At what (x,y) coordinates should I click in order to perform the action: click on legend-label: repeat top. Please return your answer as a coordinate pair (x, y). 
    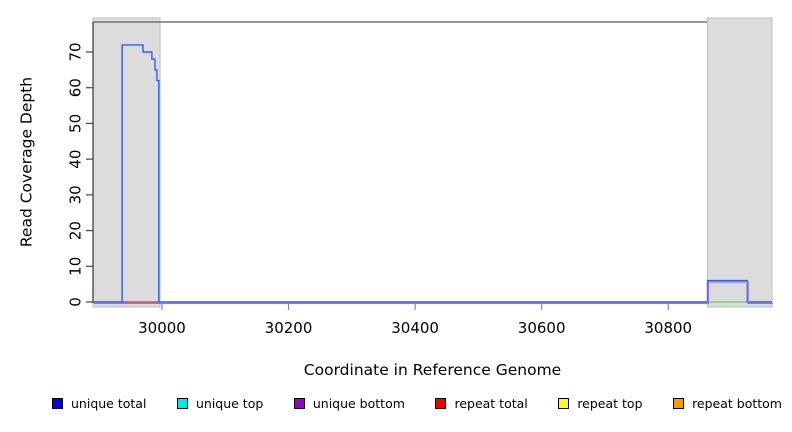
    Looking at the image, I should click on (610, 403).